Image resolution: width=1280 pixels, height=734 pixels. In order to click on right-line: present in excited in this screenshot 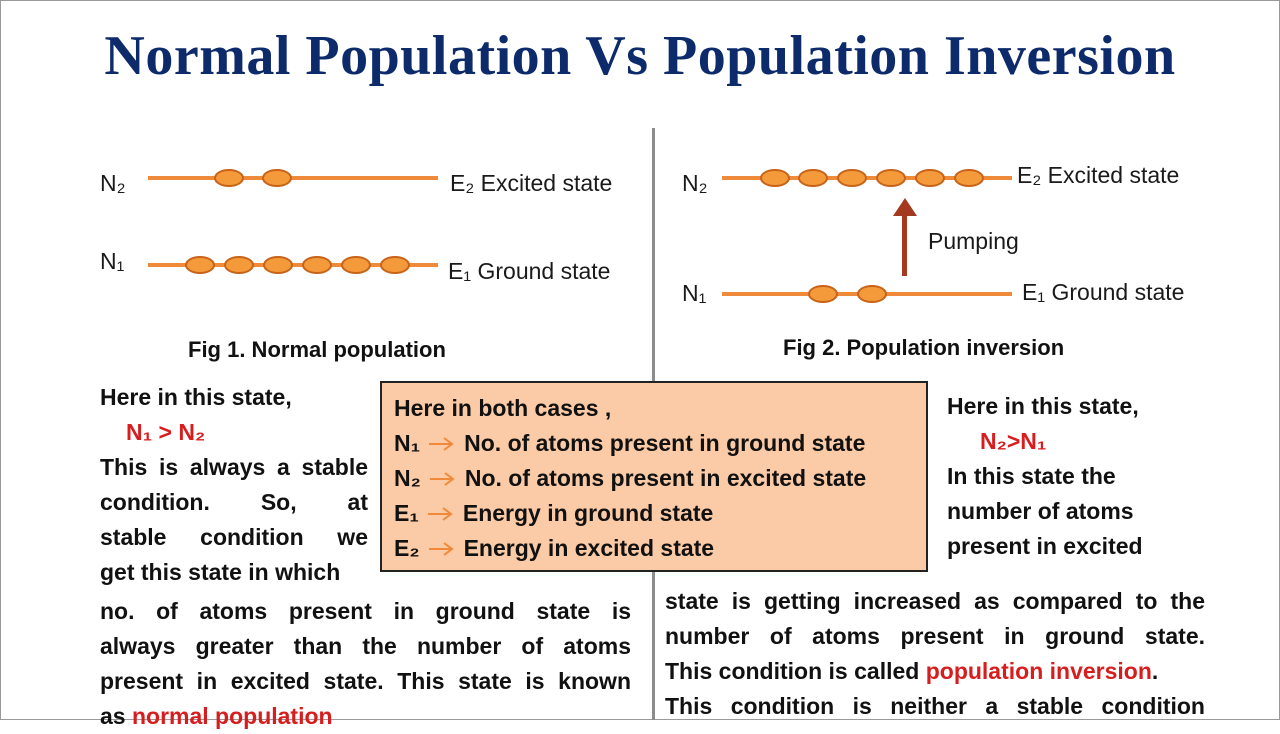, I will do `click(1045, 546)`.